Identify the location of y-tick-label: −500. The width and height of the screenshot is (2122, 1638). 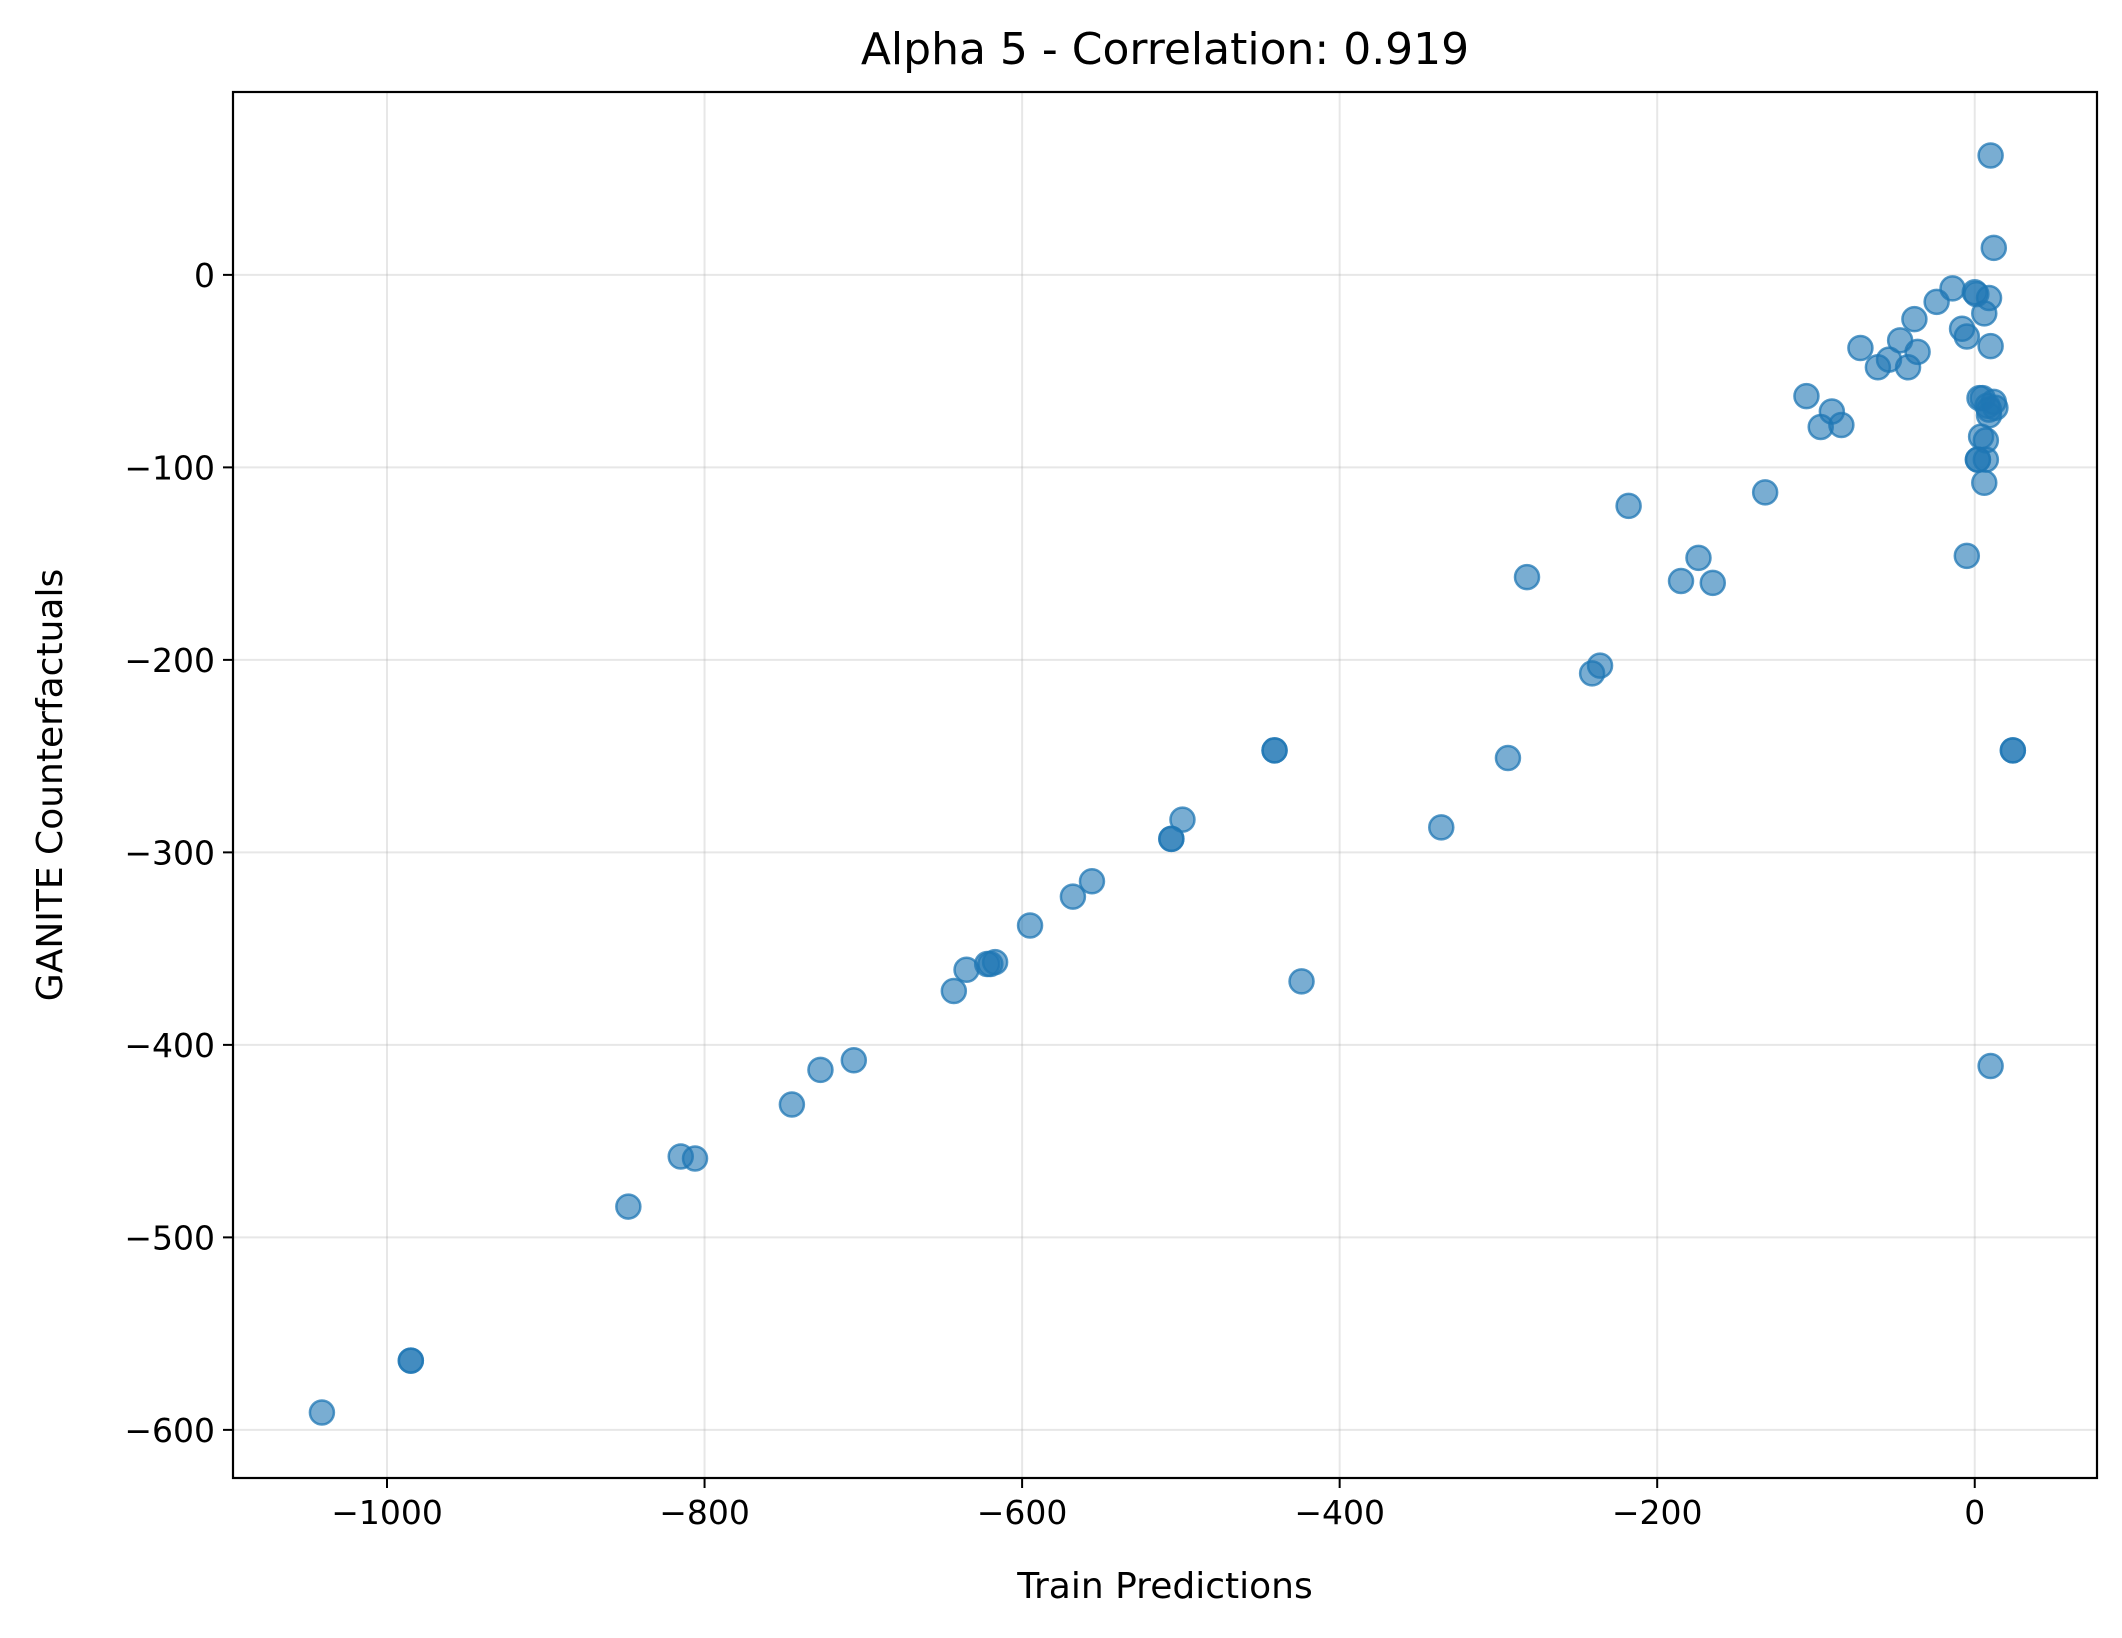
(169, 1237).